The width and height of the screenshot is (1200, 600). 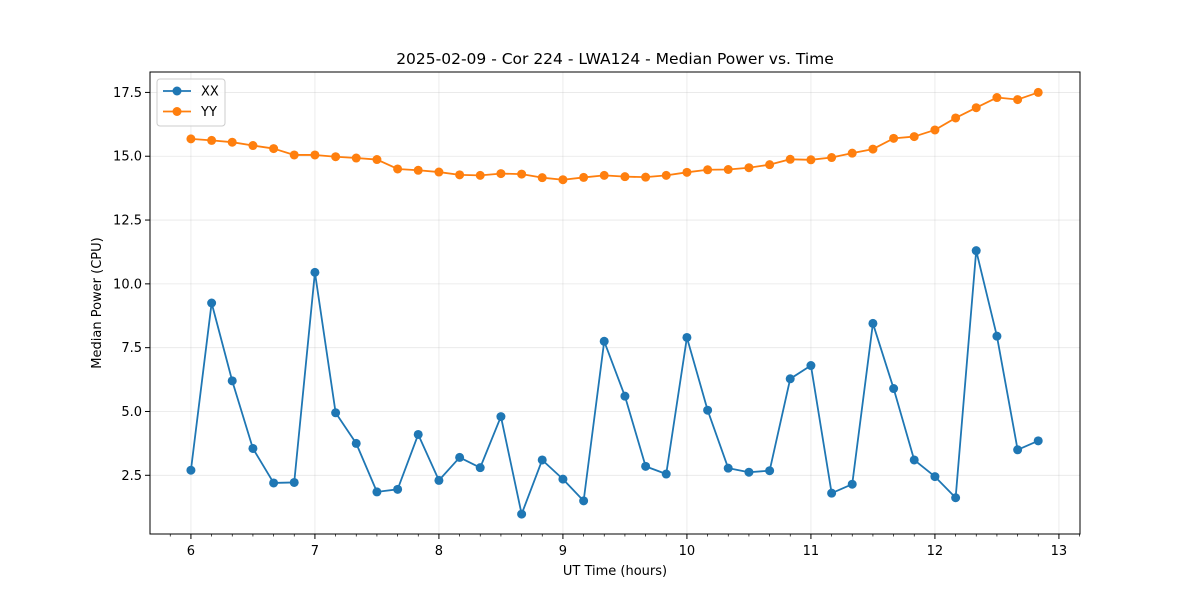 I want to click on series-yy, so click(x=614, y=136).